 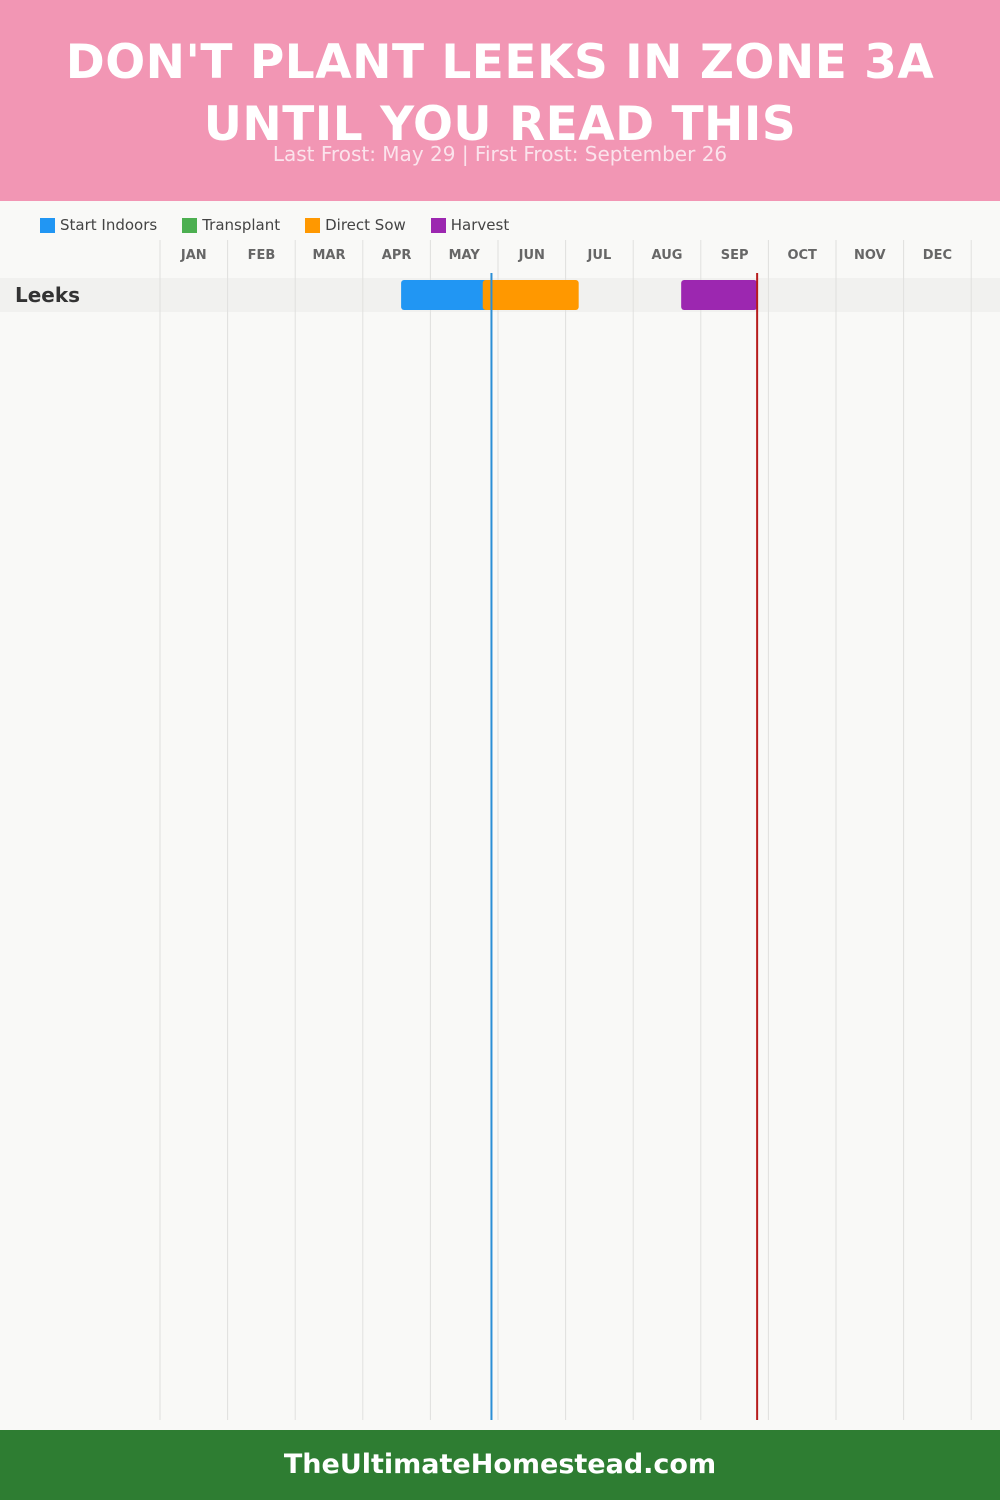 What do you see at coordinates (241, 225) in the screenshot?
I see `legend-label-transplant: Transplant` at bounding box center [241, 225].